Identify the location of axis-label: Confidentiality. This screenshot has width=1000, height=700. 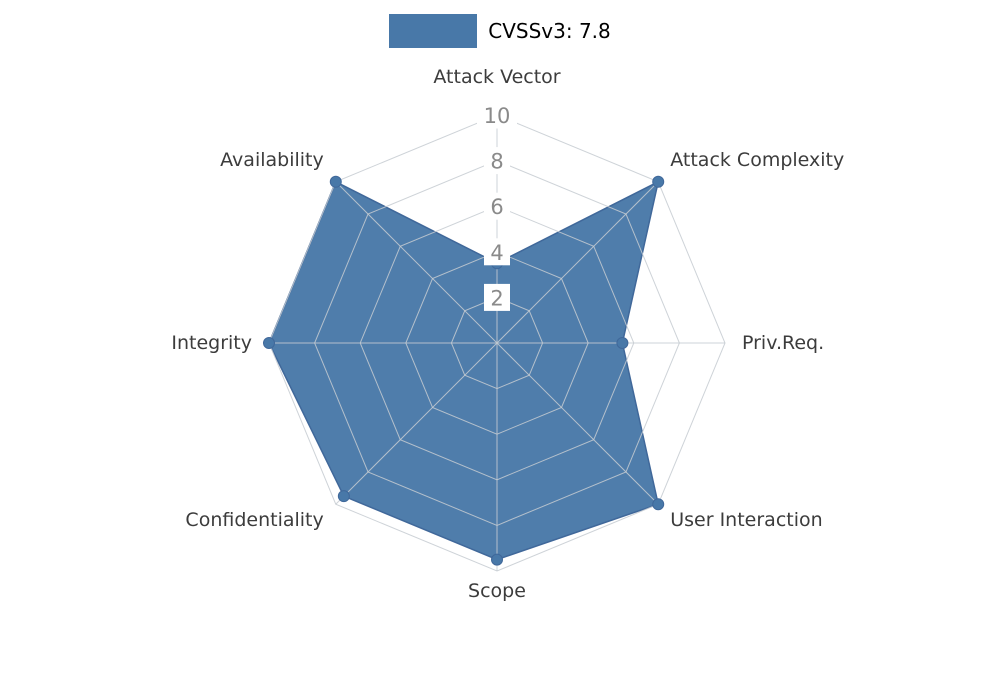
(254, 520).